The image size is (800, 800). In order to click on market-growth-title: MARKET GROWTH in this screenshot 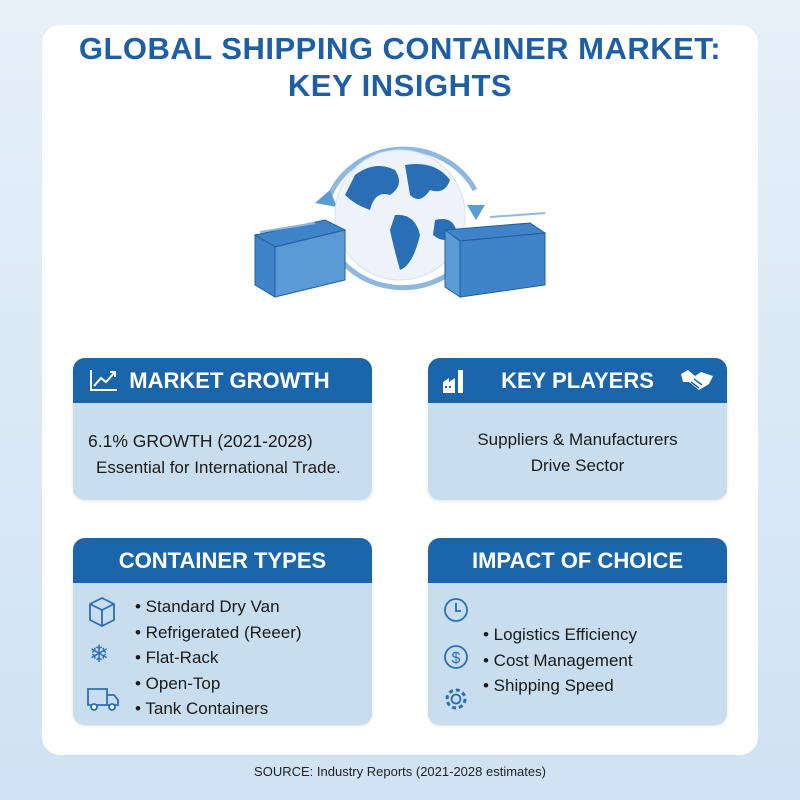, I will do `click(229, 380)`.